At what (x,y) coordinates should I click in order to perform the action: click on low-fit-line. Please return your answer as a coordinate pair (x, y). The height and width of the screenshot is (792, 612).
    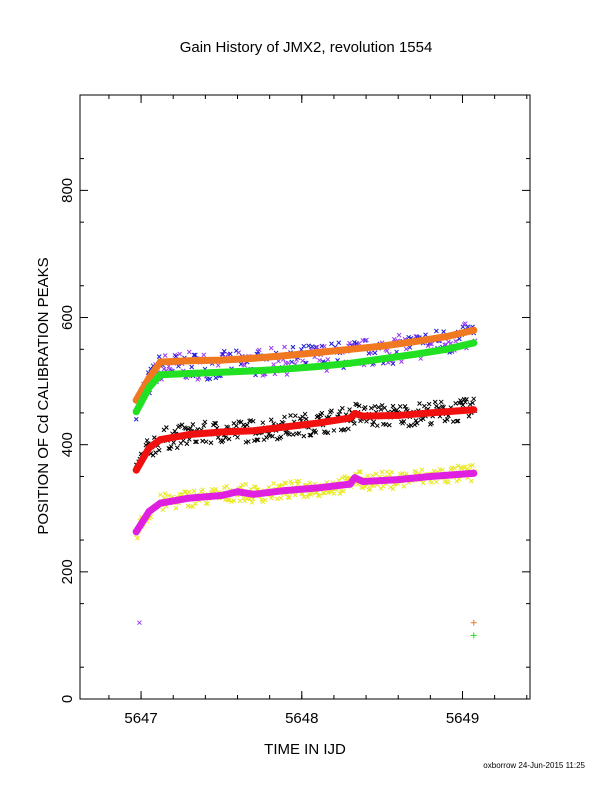
    Looking at the image, I should click on (305, 502).